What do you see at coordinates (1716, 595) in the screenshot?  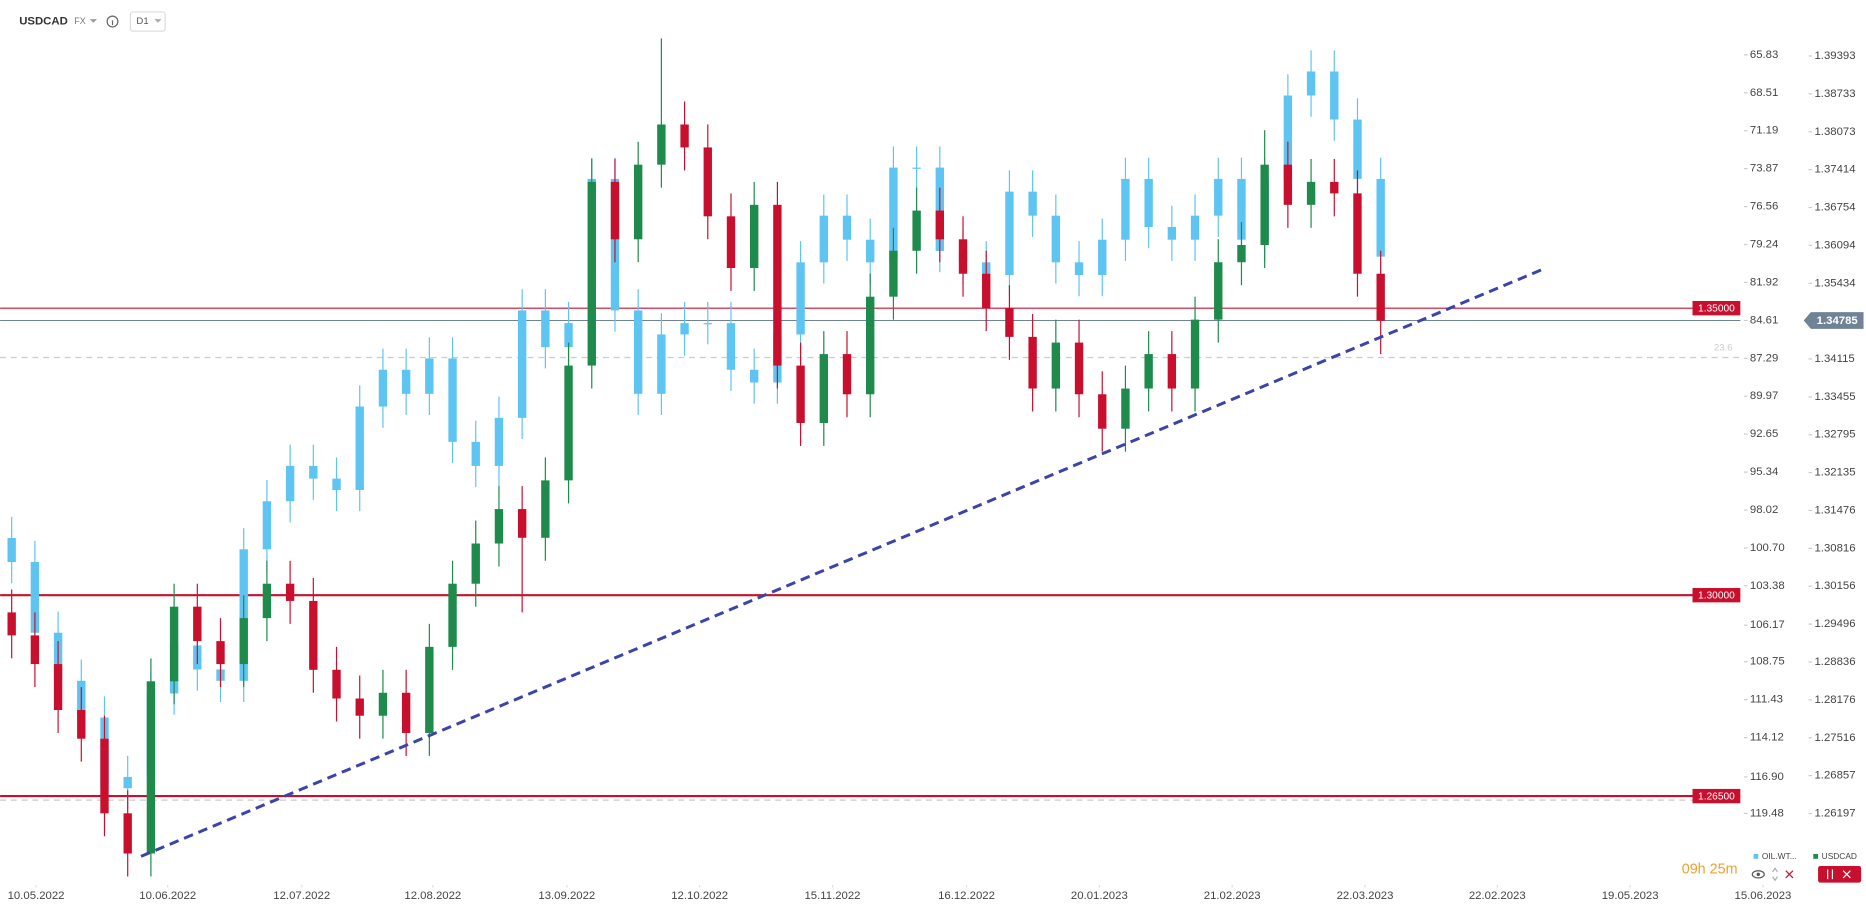 I see `level-label: 1.30000` at bounding box center [1716, 595].